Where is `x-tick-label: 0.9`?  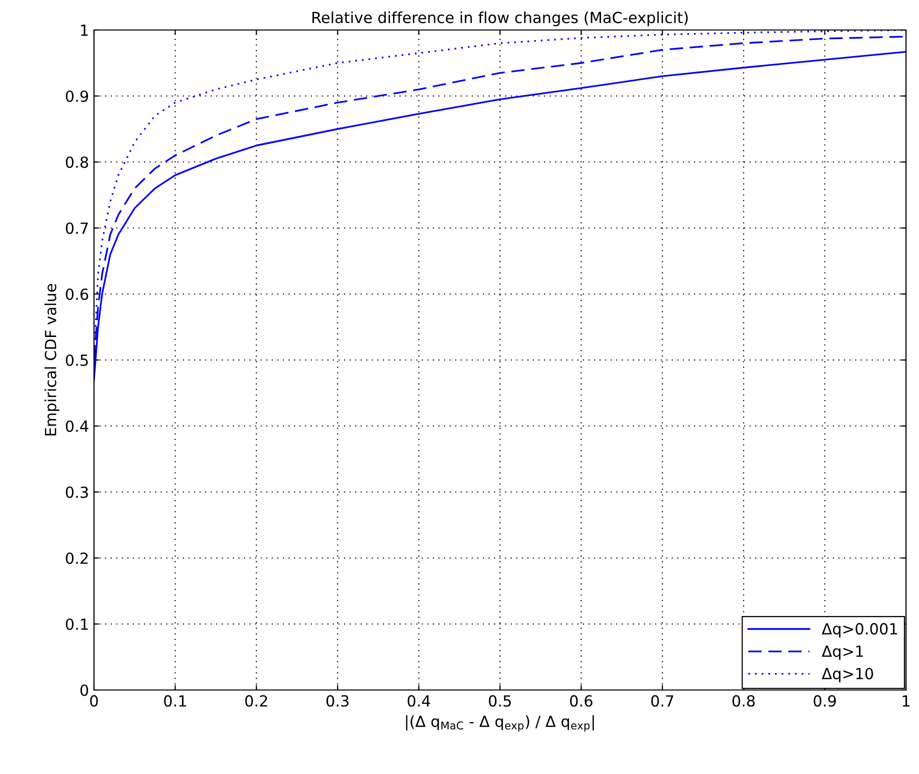 x-tick-label: 0.9 is located at coordinates (825, 701).